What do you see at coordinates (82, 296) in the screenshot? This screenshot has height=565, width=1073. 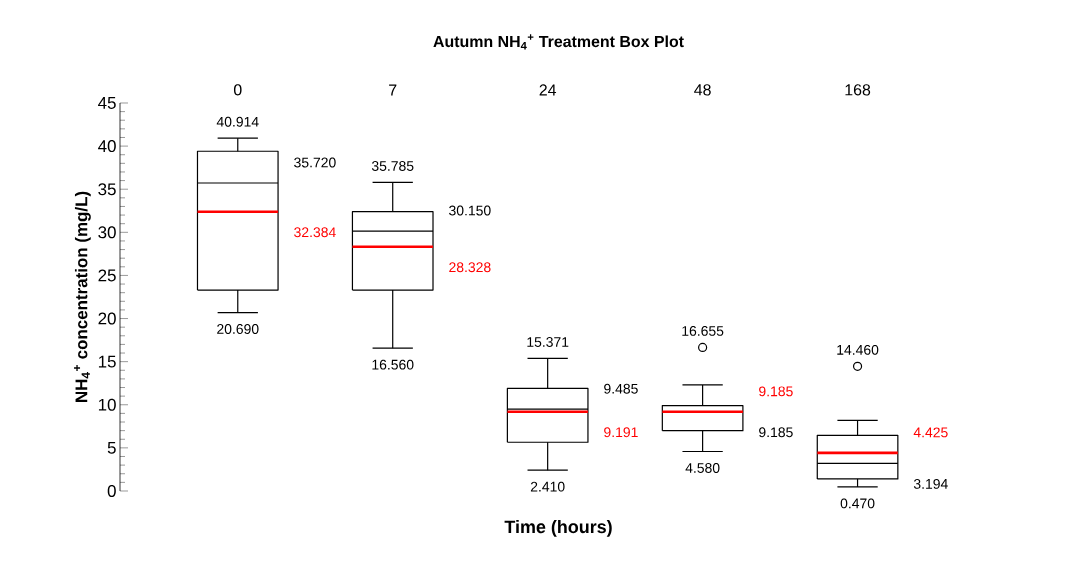 I see `y-axis-title: NH$_{4}$$^{+}$ concentration (mg/L)` at bounding box center [82, 296].